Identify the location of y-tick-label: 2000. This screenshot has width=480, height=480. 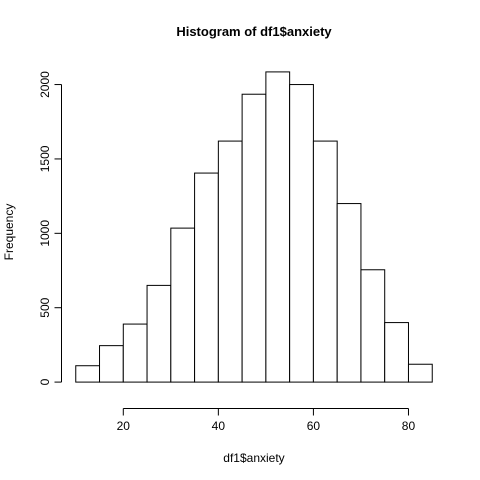
(45, 84).